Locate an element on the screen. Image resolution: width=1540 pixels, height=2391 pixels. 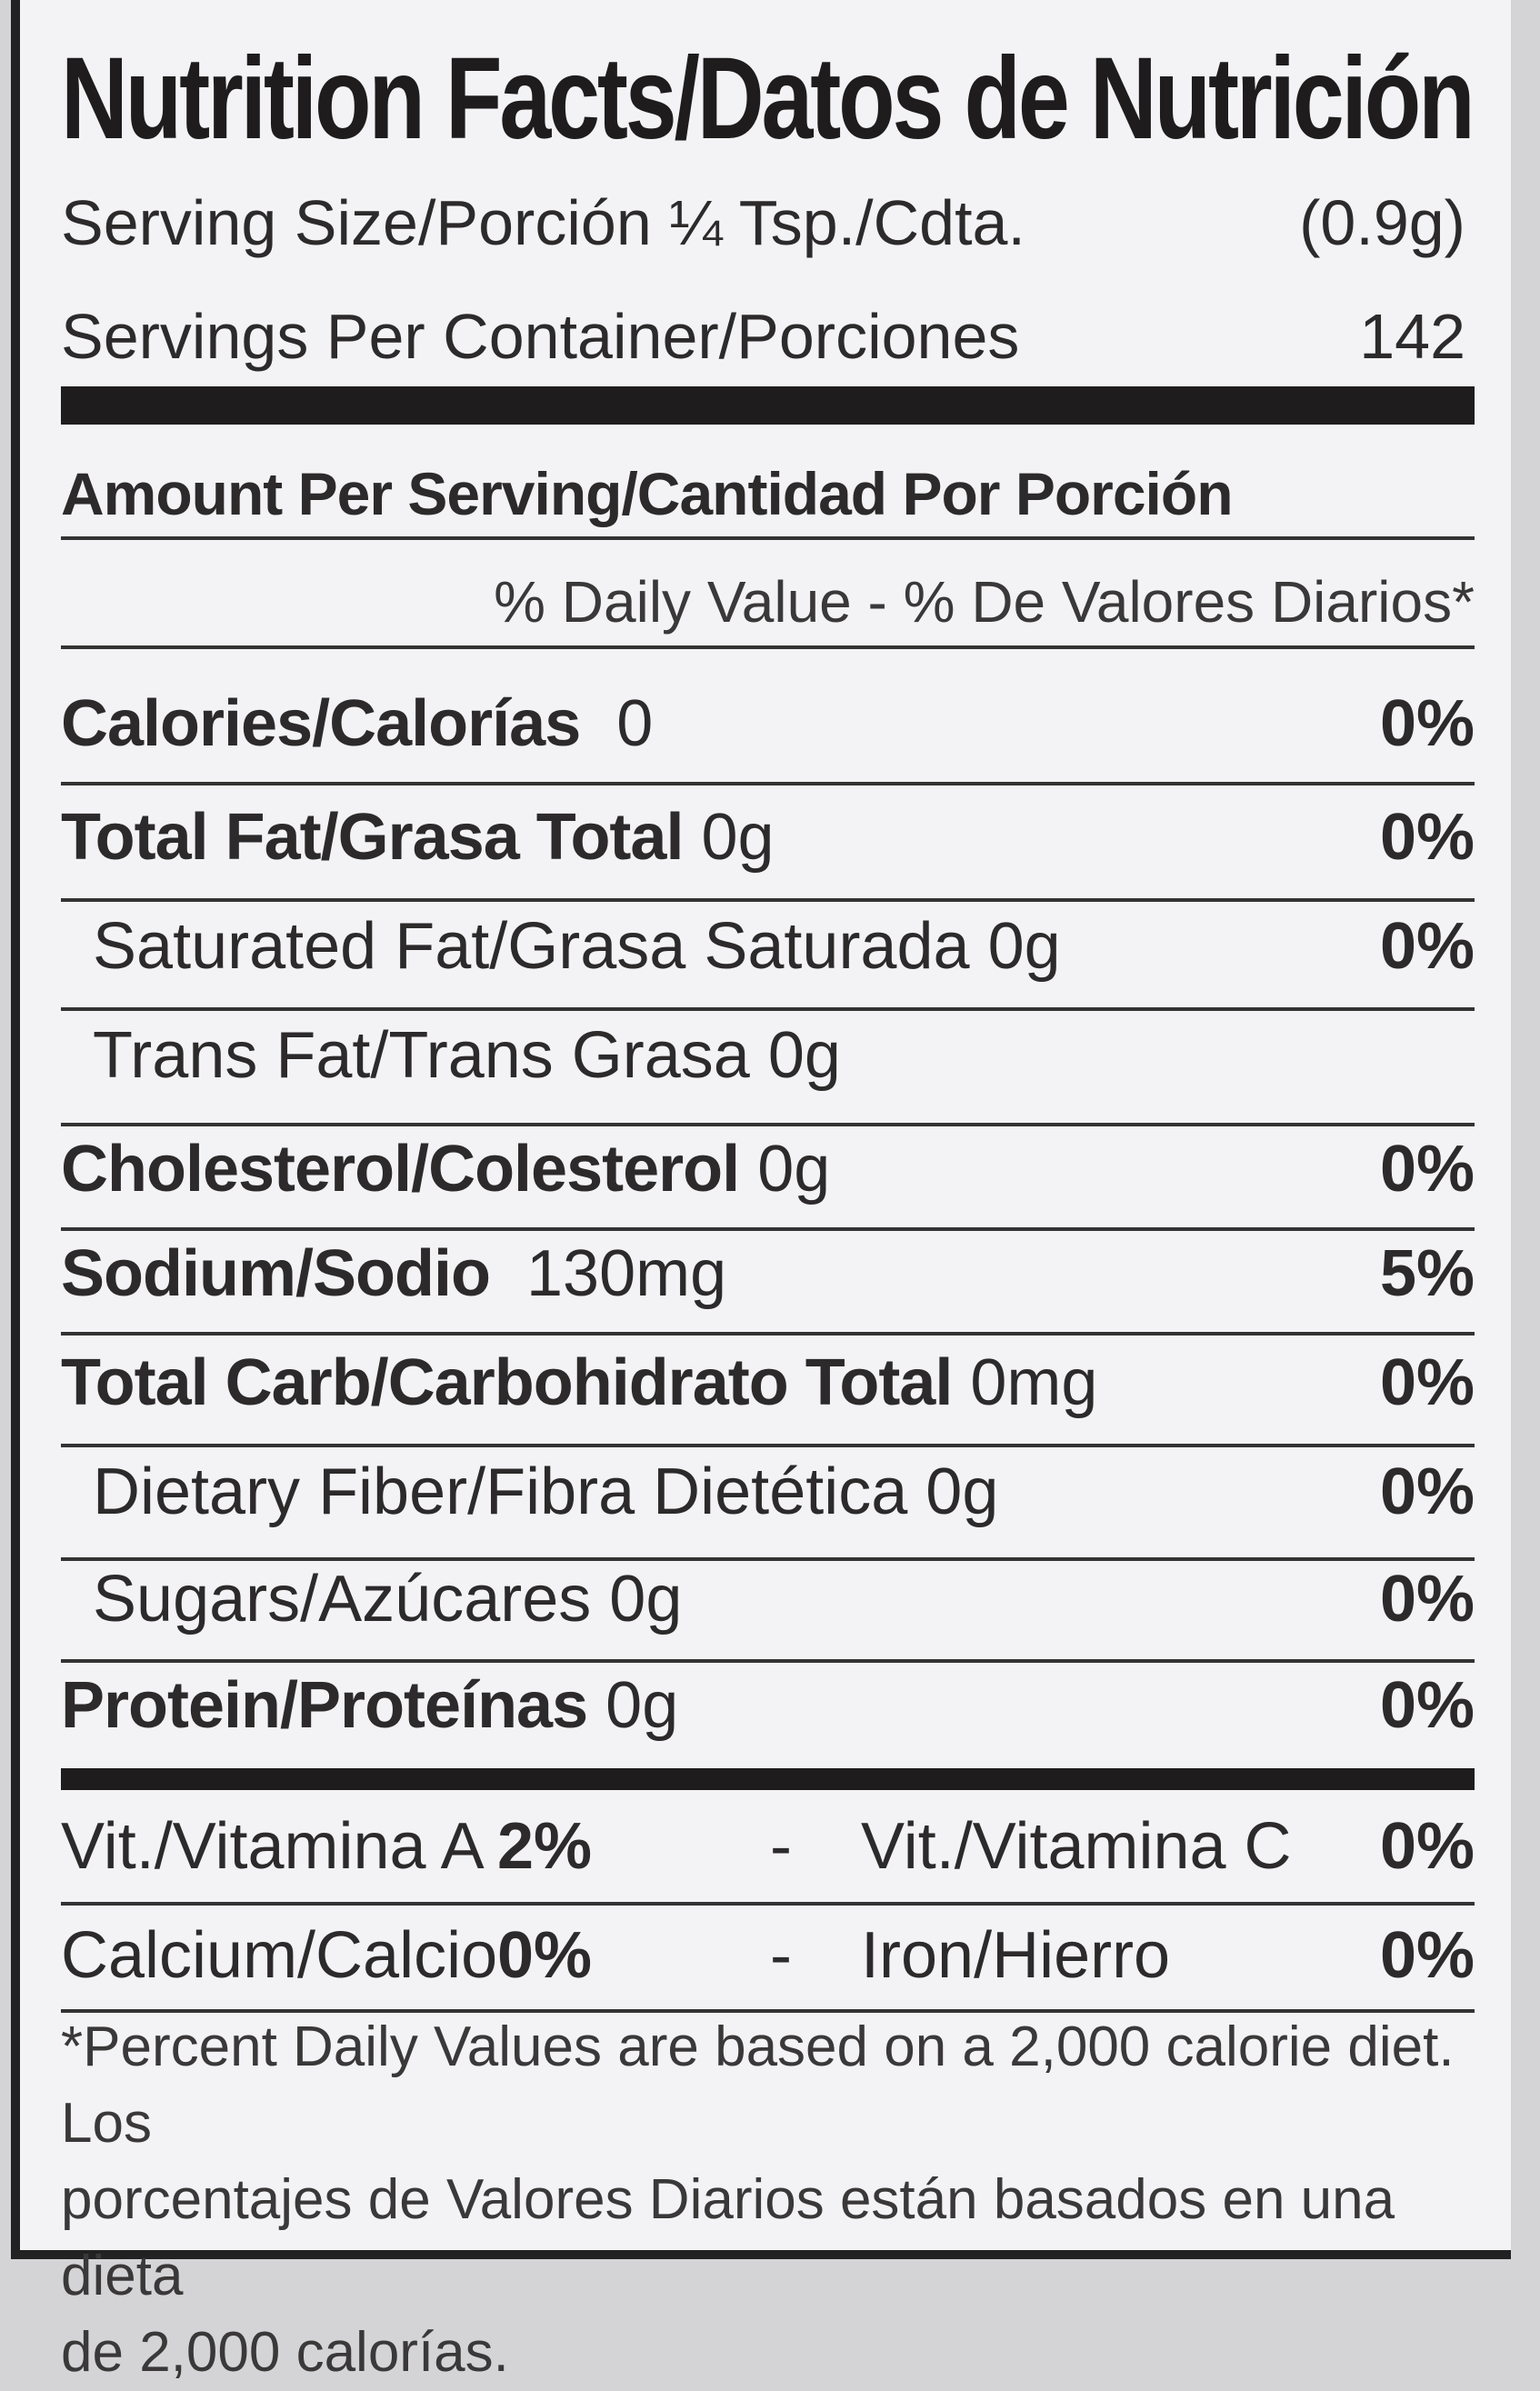
nutrient-name: Trans Fat/Trans Grasa is located at coordinates (421, 1055).